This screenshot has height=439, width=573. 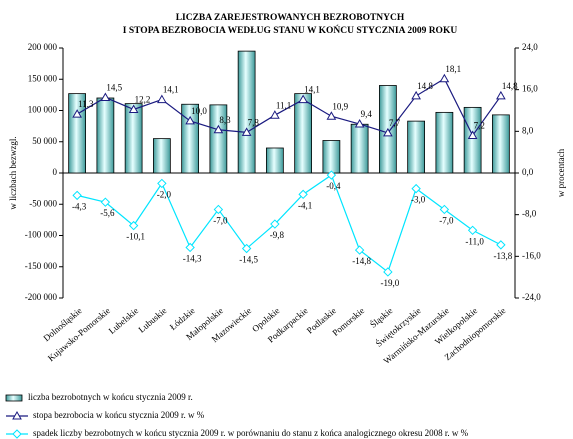 I want to click on y-tick-label: 0, so click(x=55, y=172).